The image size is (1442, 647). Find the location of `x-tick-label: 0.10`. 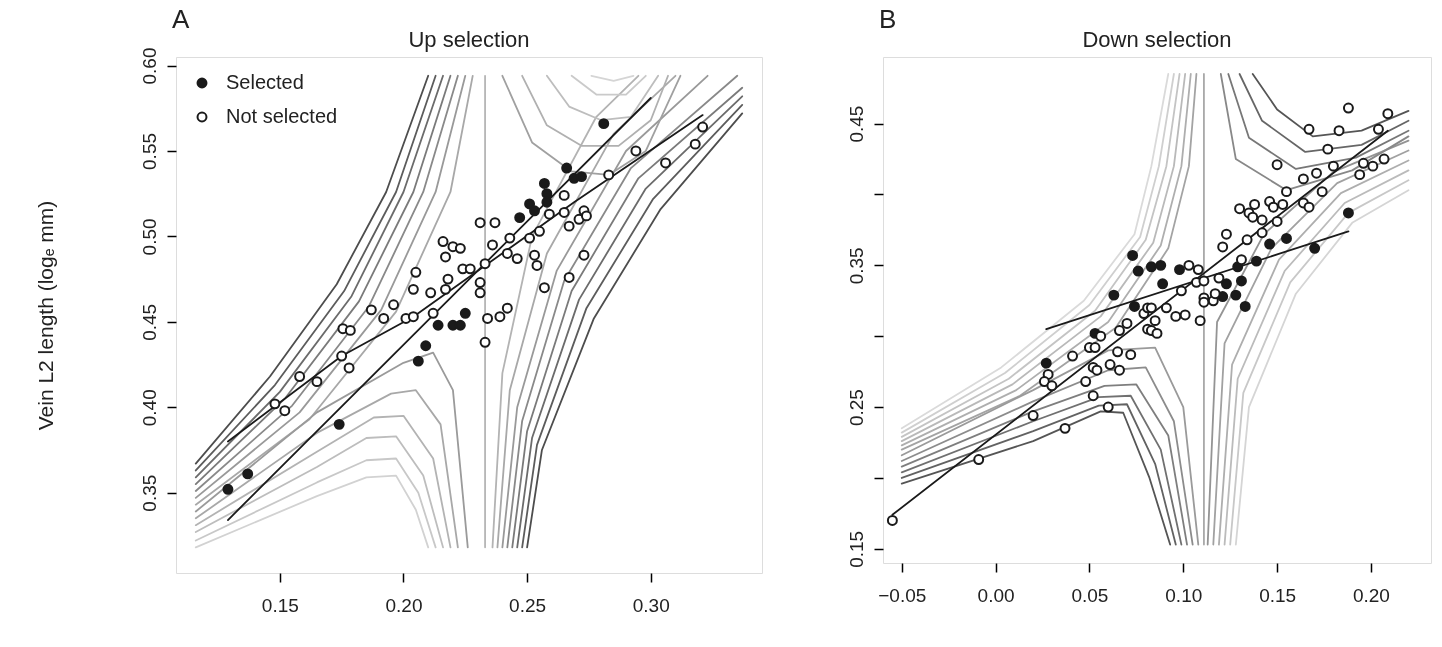

x-tick-label: 0.10 is located at coordinates (1184, 595).